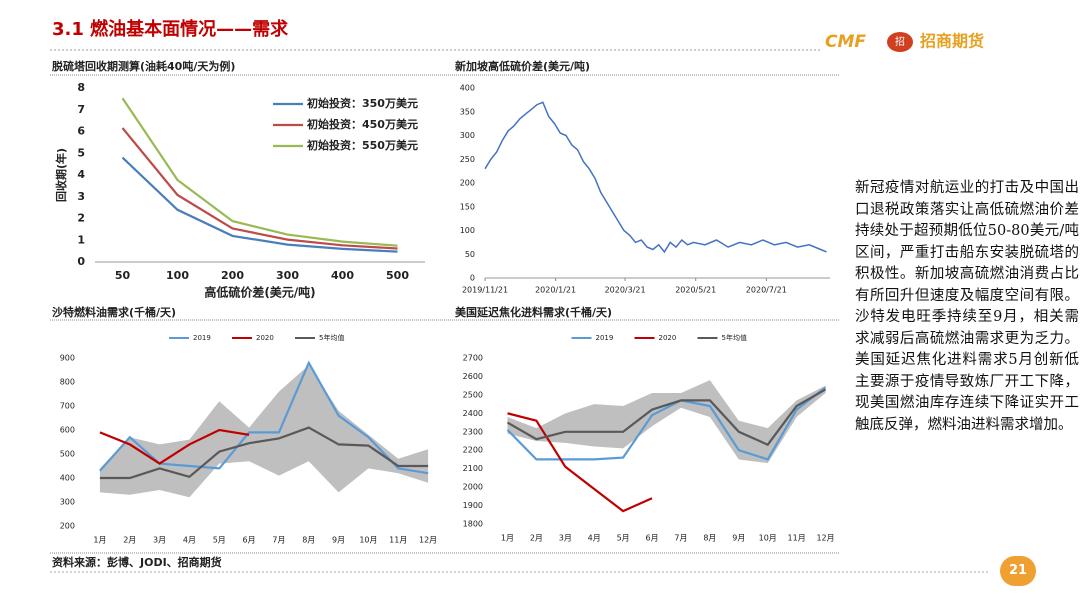 This screenshot has width=1080, height=608. I want to click on x-tick-label: 7月, so click(278, 540).